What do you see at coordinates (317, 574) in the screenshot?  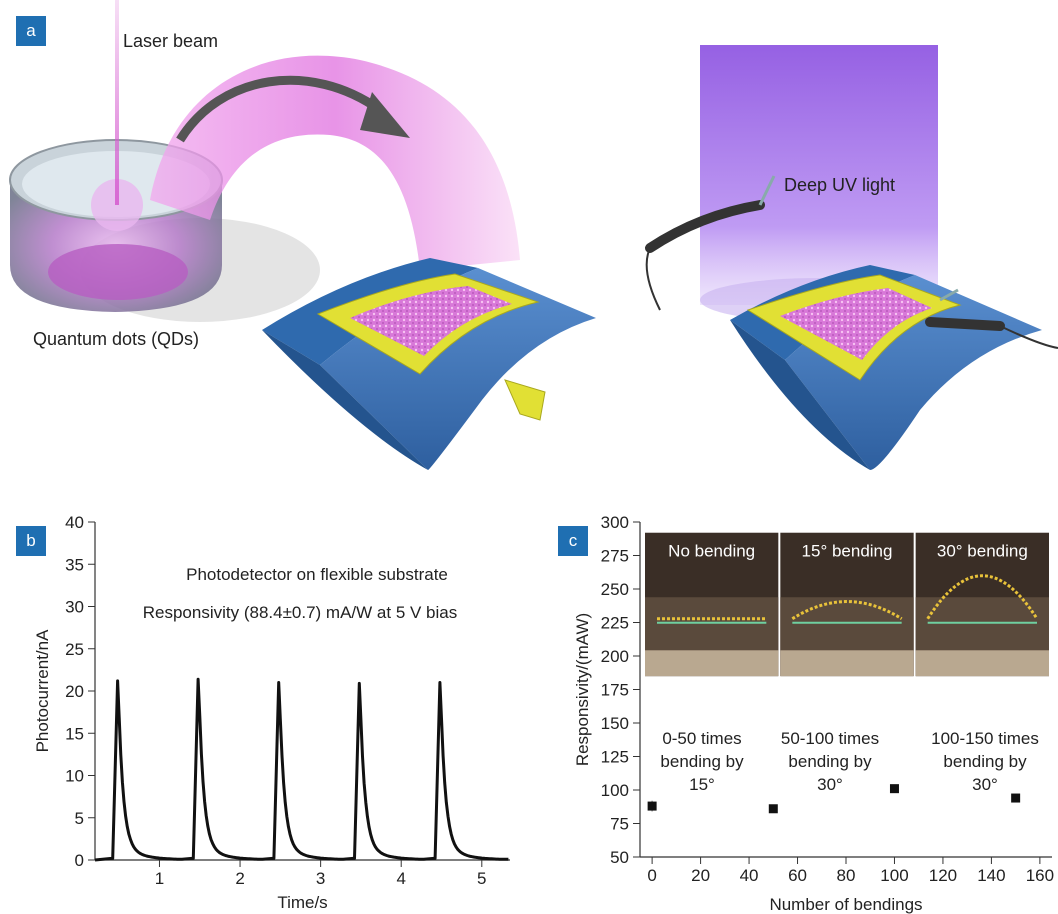 I see `annotation-b-title: Photodetector on flexible substrate` at bounding box center [317, 574].